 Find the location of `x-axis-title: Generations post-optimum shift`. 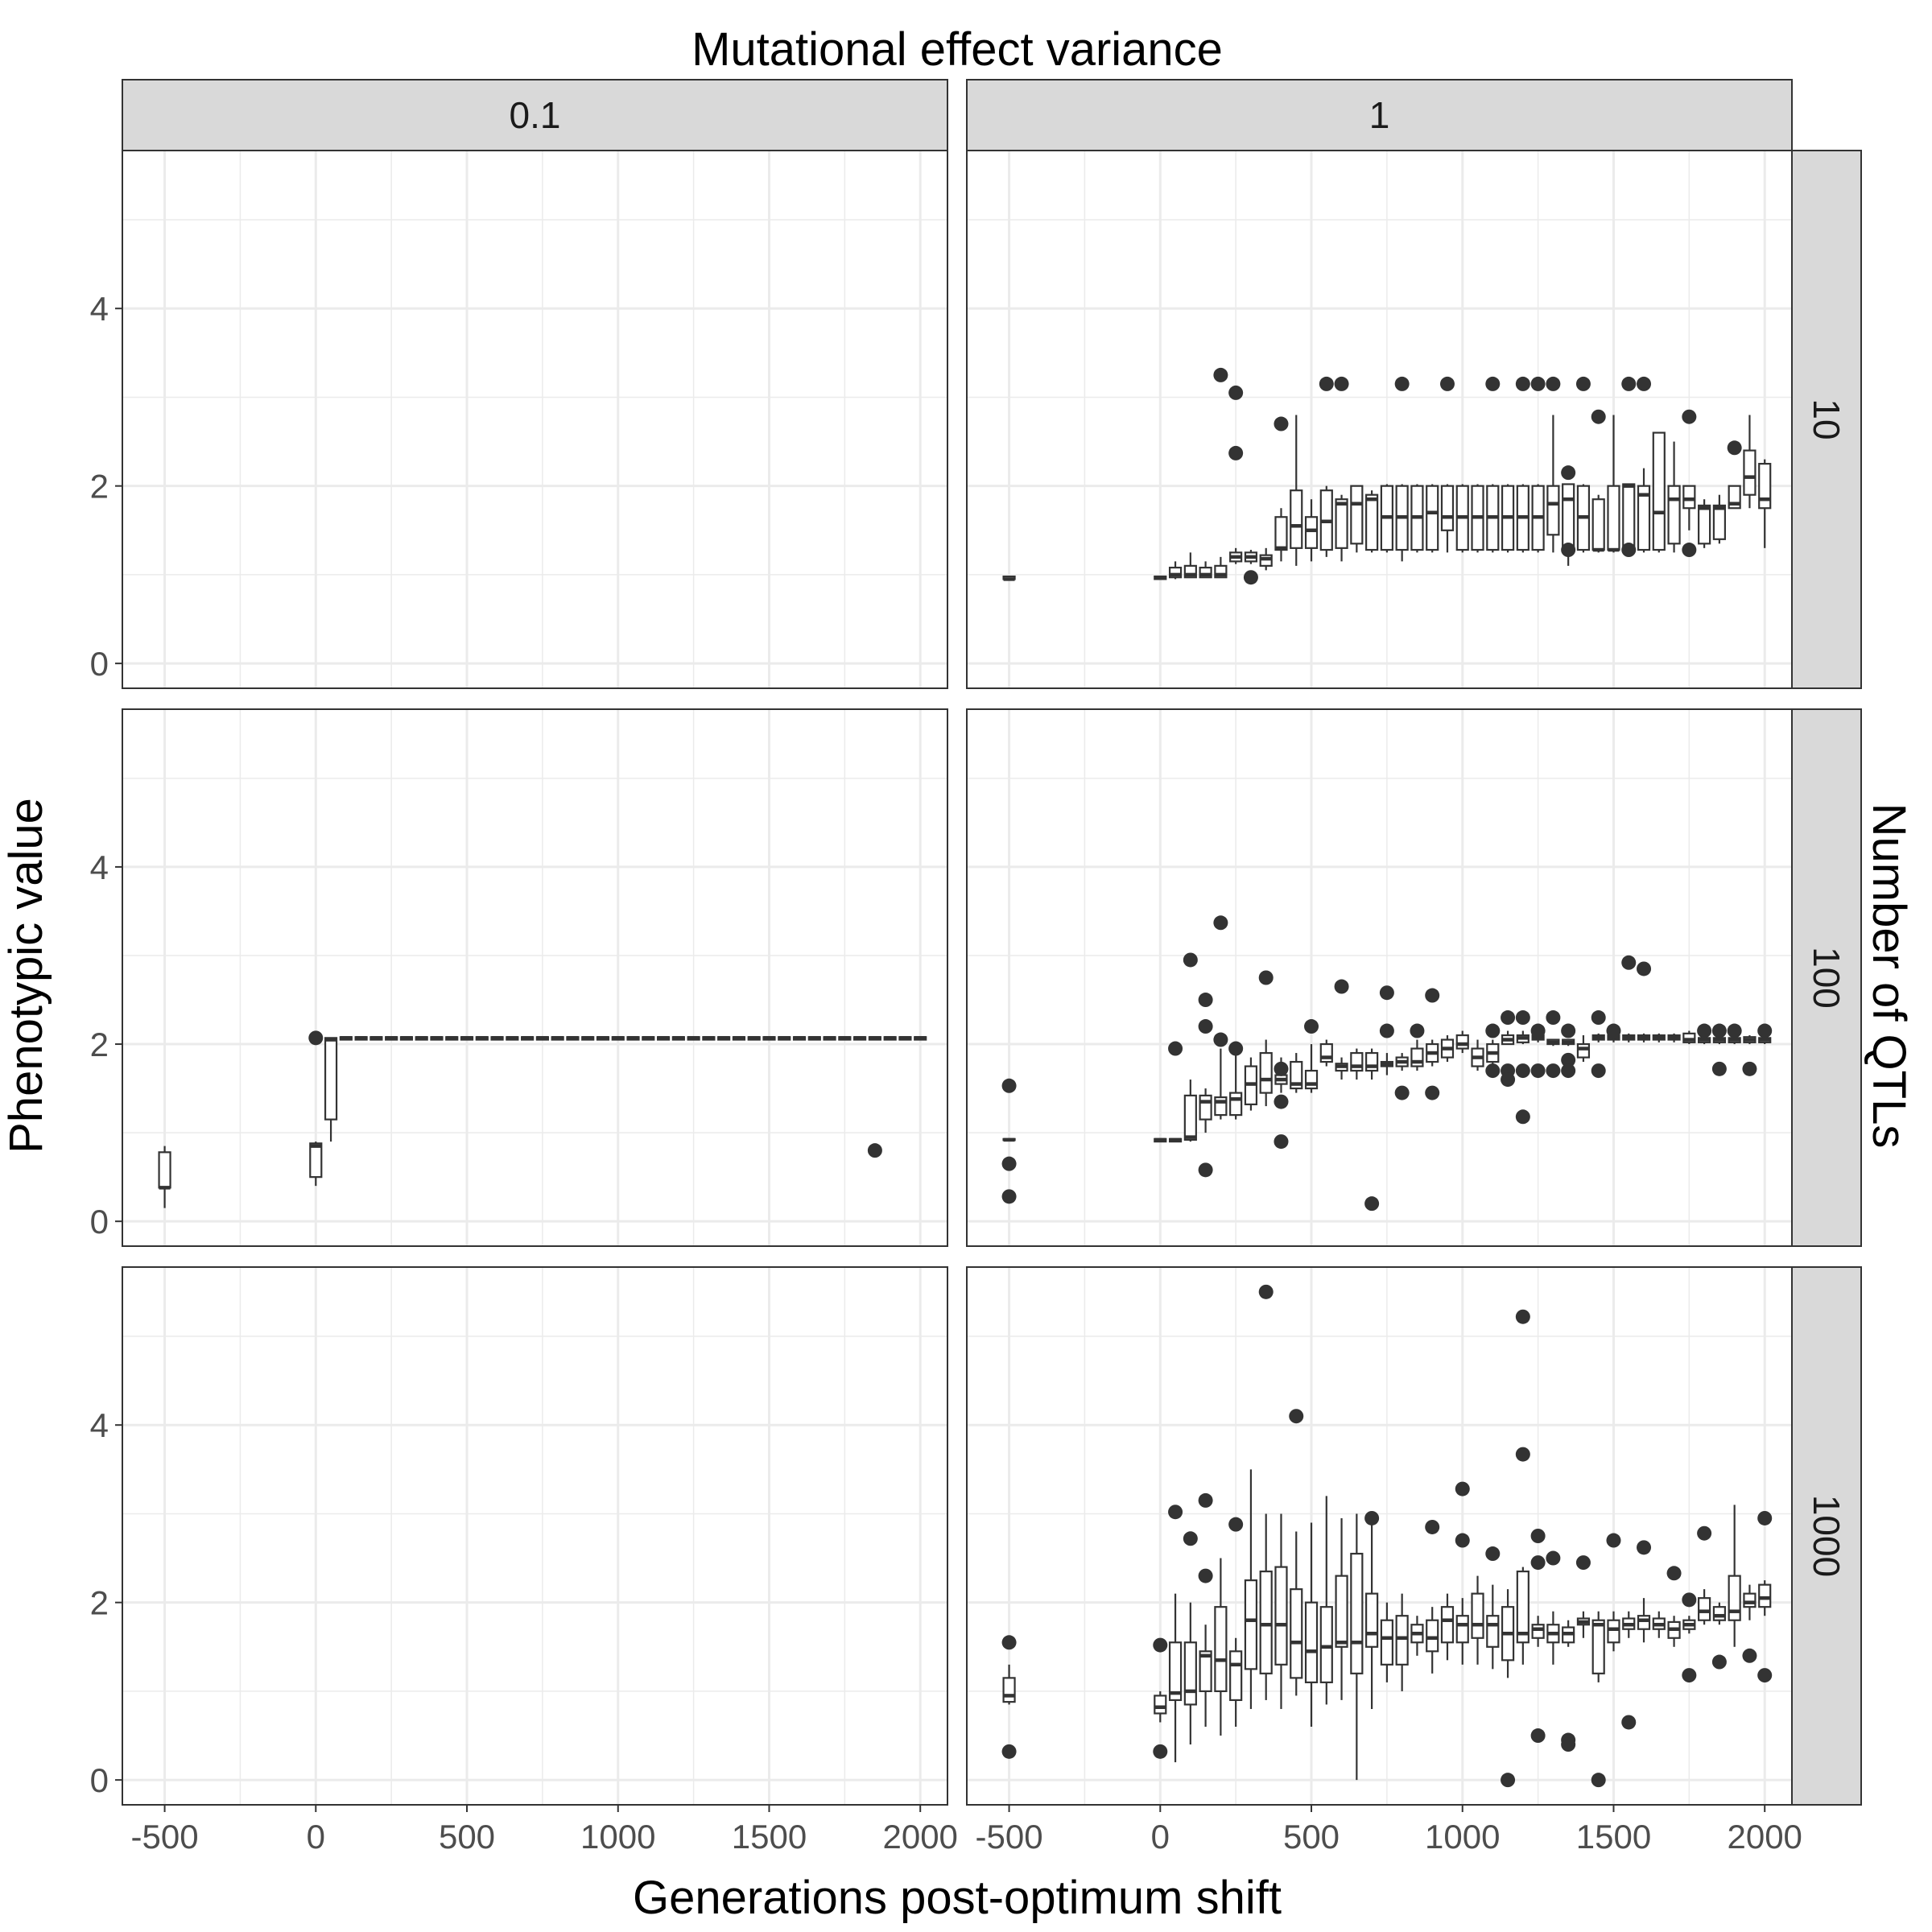

x-axis-title: Generations post-optimum shift is located at coordinates (957, 1898).